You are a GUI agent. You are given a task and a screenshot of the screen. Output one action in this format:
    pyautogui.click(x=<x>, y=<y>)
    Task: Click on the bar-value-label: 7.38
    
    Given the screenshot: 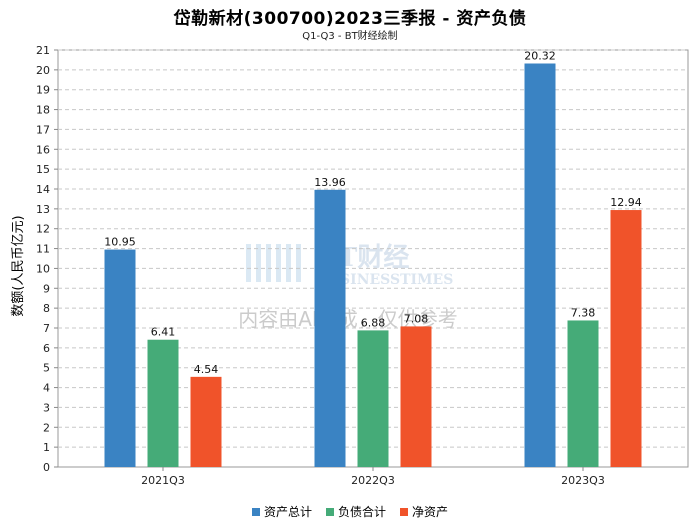 What is the action you would take?
    pyautogui.click(x=583, y=312)
    